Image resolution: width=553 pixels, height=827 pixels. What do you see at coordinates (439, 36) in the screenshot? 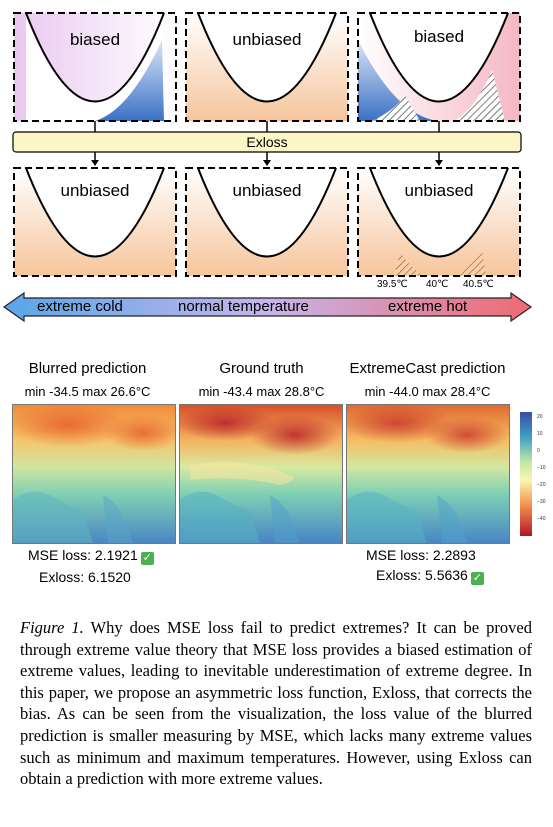
I see `top-label-3: biased` at bounding box center [439, 36].